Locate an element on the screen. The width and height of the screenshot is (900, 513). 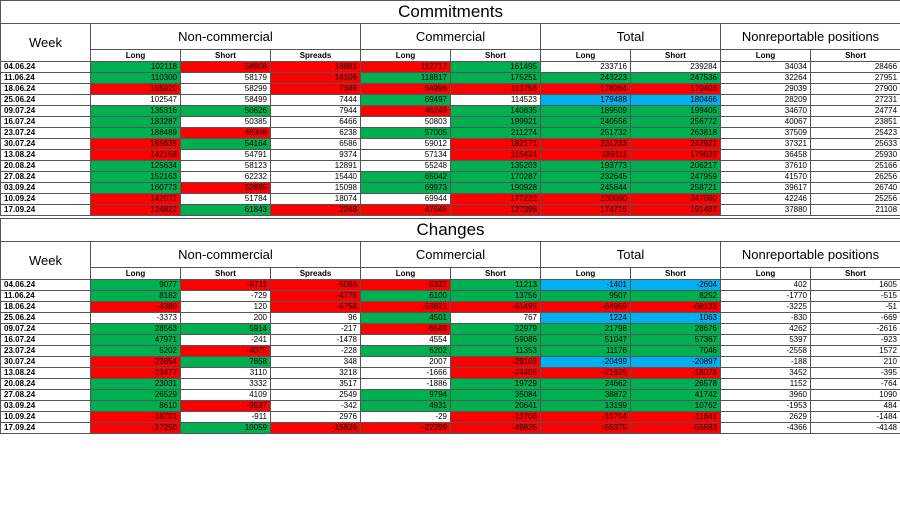
table-cell: 54791 is located at coordinates (225, 155).